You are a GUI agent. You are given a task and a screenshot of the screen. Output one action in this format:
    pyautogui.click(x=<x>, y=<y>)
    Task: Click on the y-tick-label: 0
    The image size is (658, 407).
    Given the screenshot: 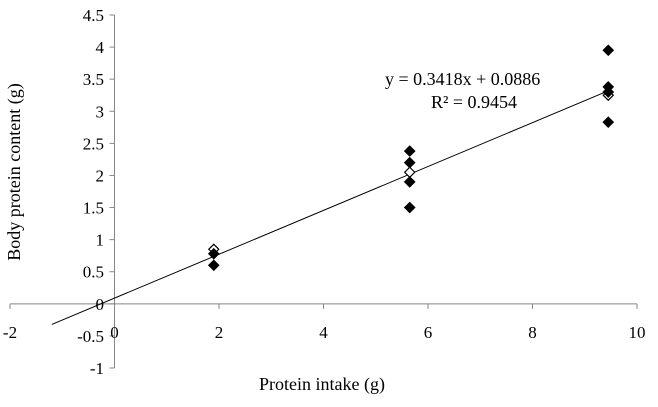 What is the action you would take?
    pyautogui.click(x=100, y=304)
    